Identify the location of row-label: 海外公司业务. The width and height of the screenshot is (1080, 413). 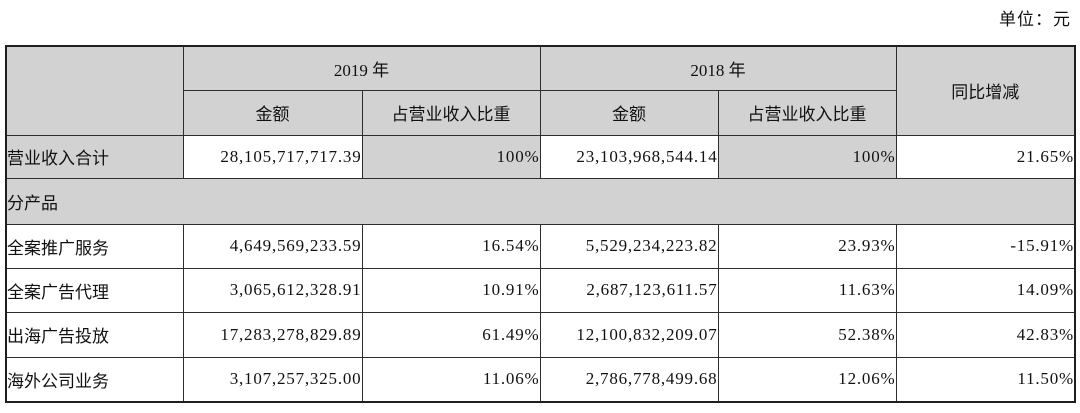
(94, 379).